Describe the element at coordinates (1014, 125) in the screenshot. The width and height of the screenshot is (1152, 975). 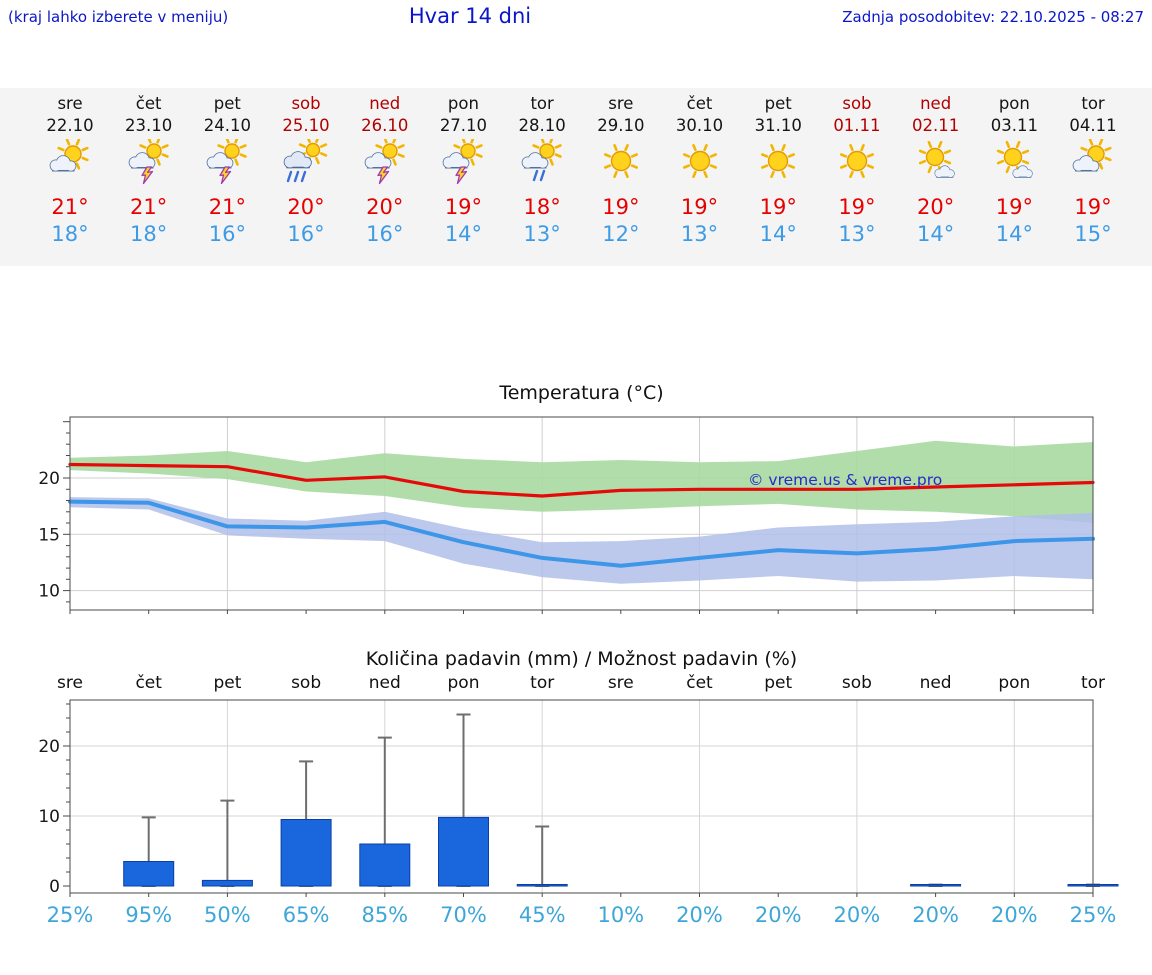
I see `day-date: 03.11` at that location.